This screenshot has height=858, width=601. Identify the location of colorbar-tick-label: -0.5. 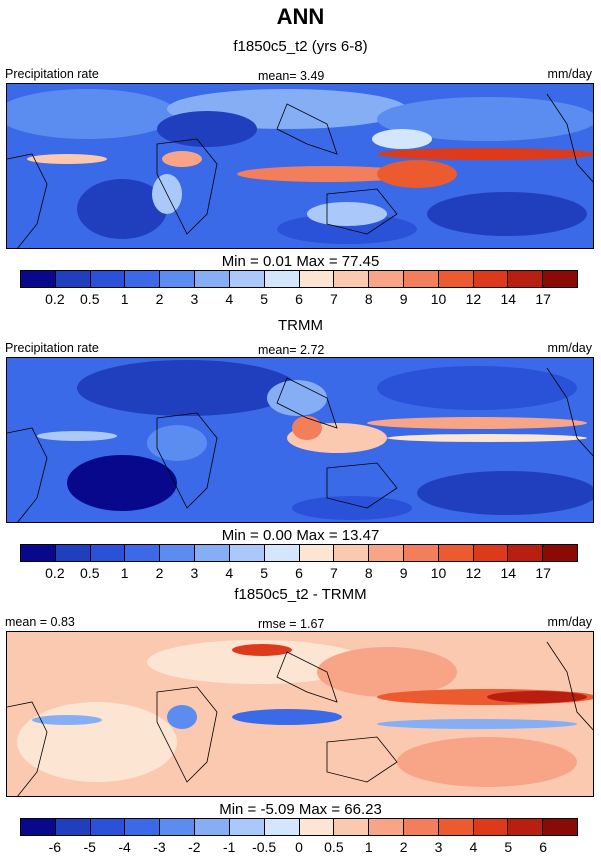
(264, 847).